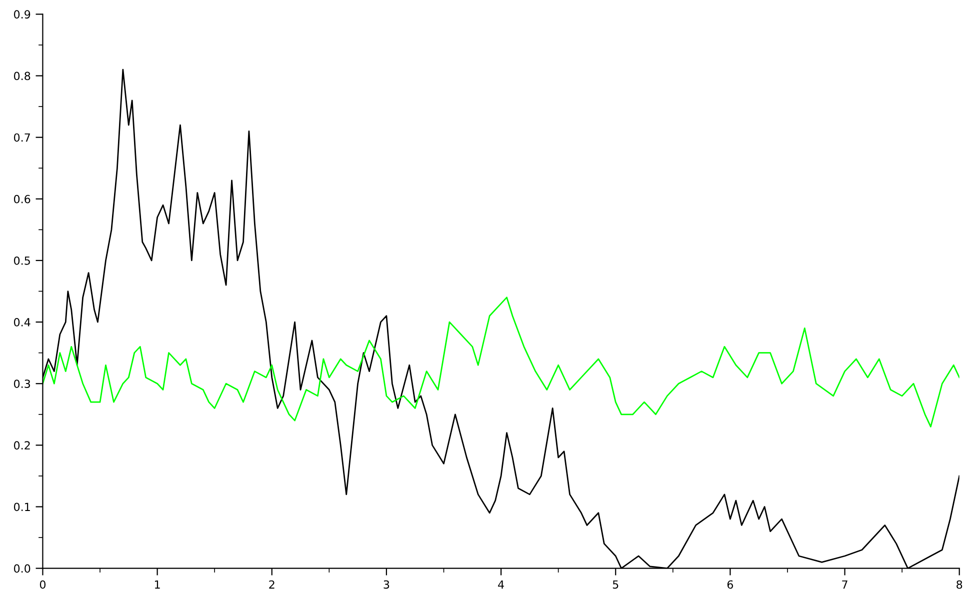 Image resolution: width=971 pixels, height=592 pixels. I want to click on y-tick-label: 0.0, so click(22, 568).